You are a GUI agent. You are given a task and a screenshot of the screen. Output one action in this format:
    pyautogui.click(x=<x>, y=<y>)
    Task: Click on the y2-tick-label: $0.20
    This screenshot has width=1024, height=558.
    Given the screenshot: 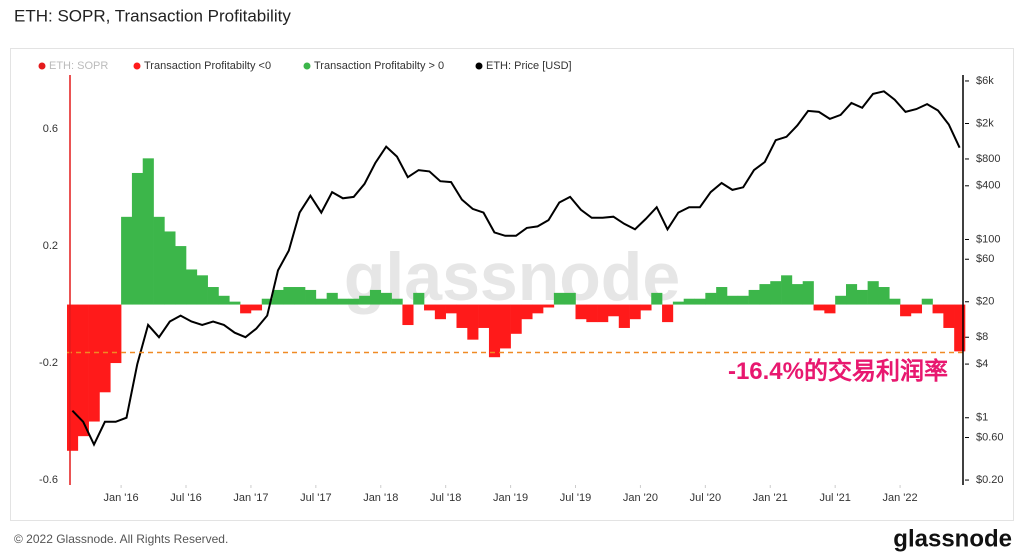 What is the action you would take?
    pyautogui.click(x=990, y=480)
    